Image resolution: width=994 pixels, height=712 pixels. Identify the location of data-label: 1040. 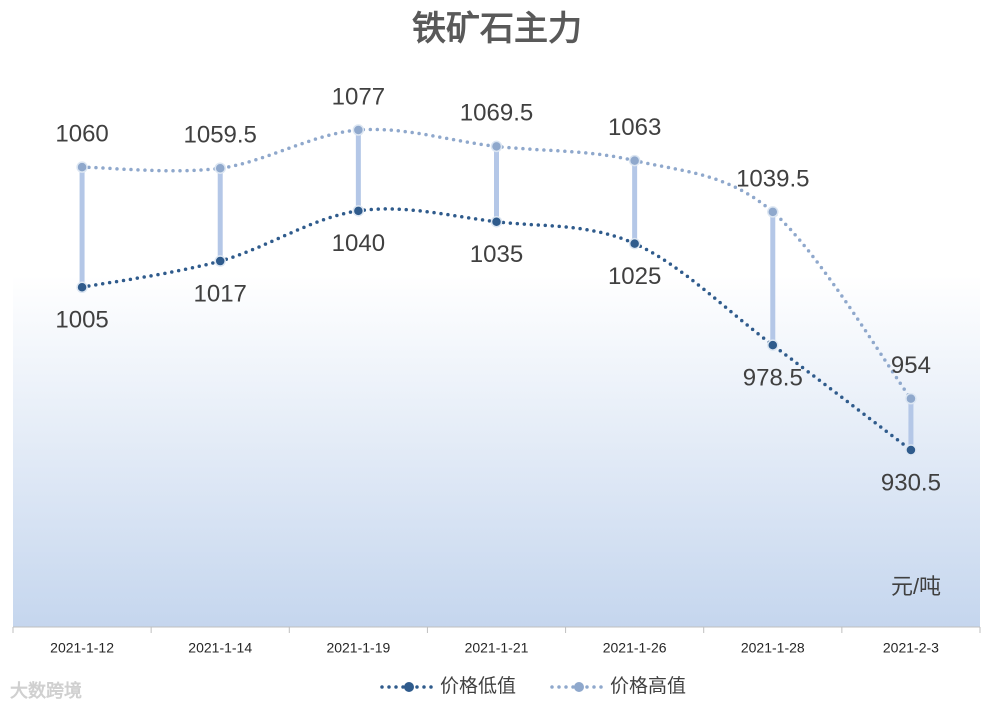
(358, 243).